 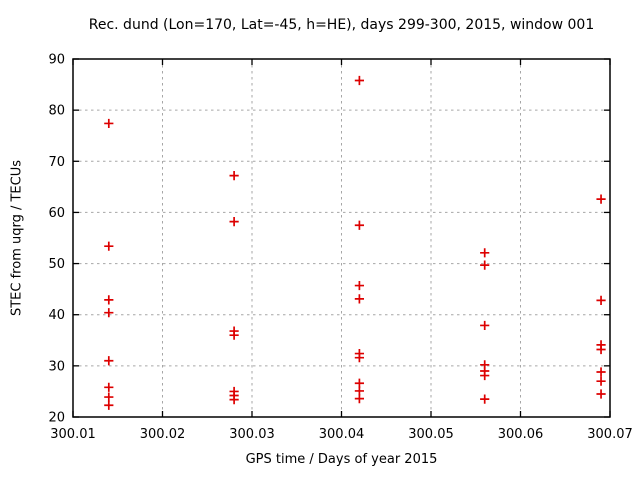 What do you see at coordinates (56, 213) in the screenshot?
I see `y-tick-label: 60` at bounding box center [56, 213].